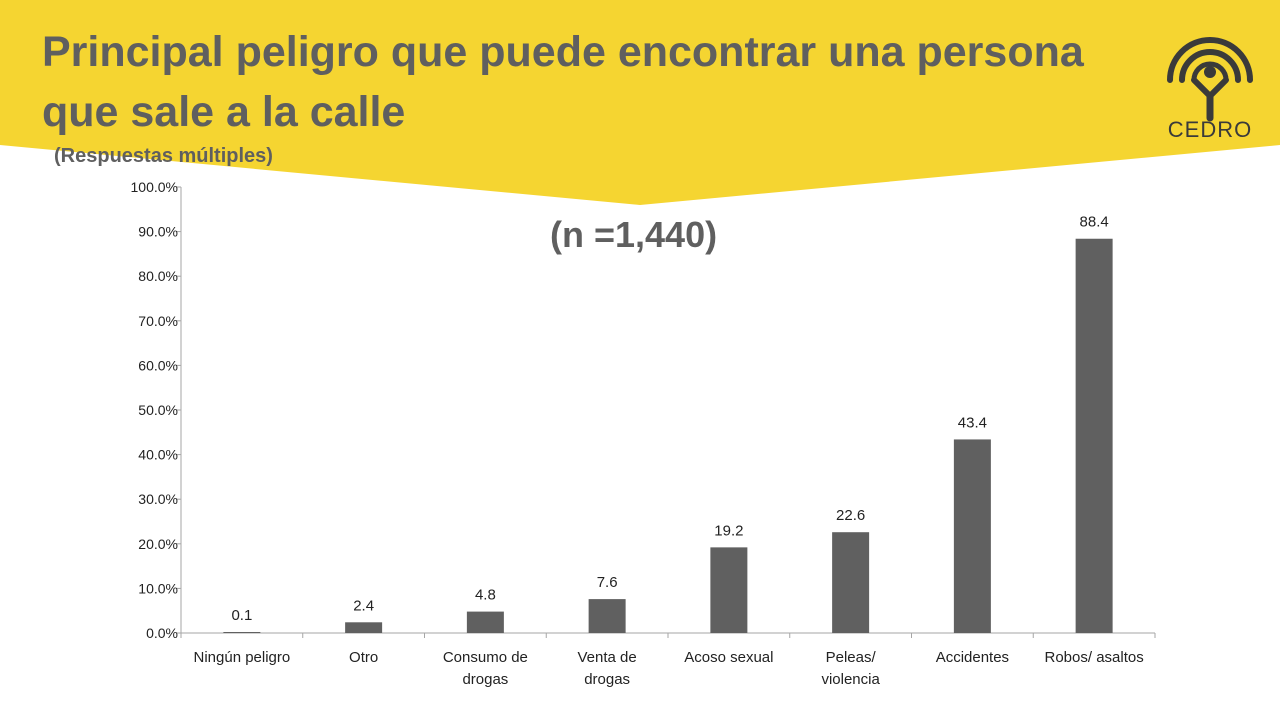 This screenshot has height=720, width=1280. I want to click on category-label: Consumo de, so click(485, 657).